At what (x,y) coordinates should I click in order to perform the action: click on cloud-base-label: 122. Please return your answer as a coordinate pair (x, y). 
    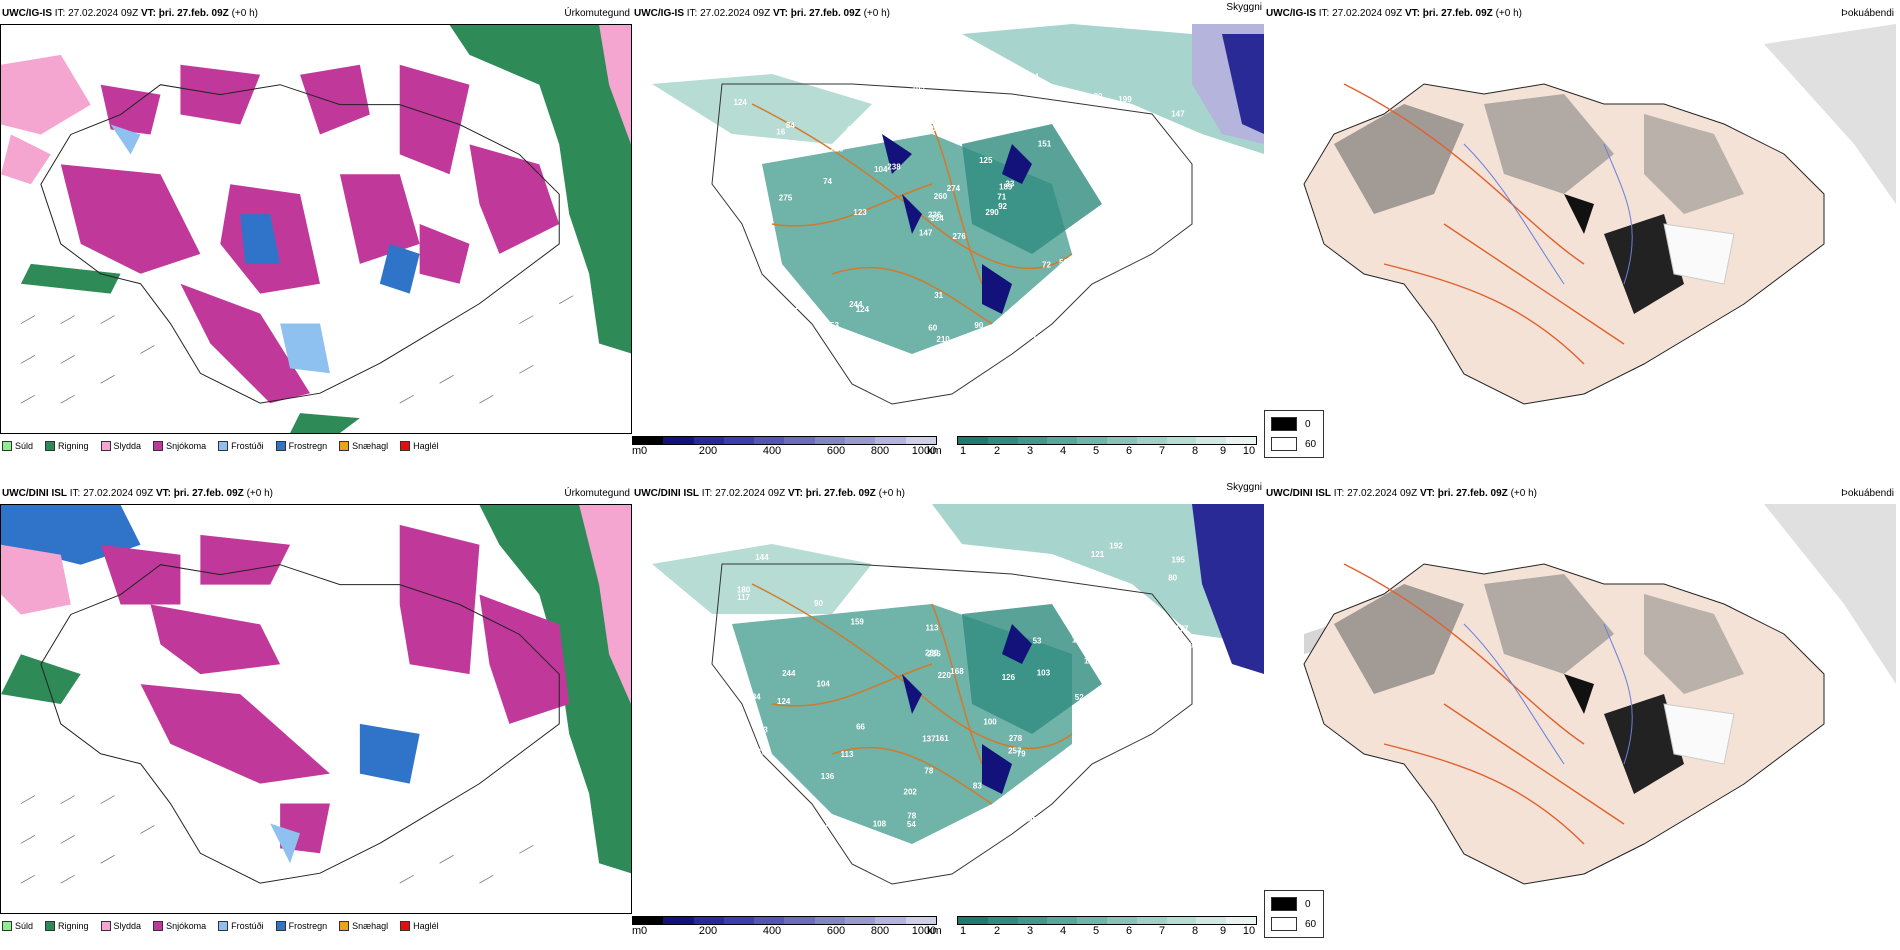
    Looking at the image, I should click on (1086, 266).